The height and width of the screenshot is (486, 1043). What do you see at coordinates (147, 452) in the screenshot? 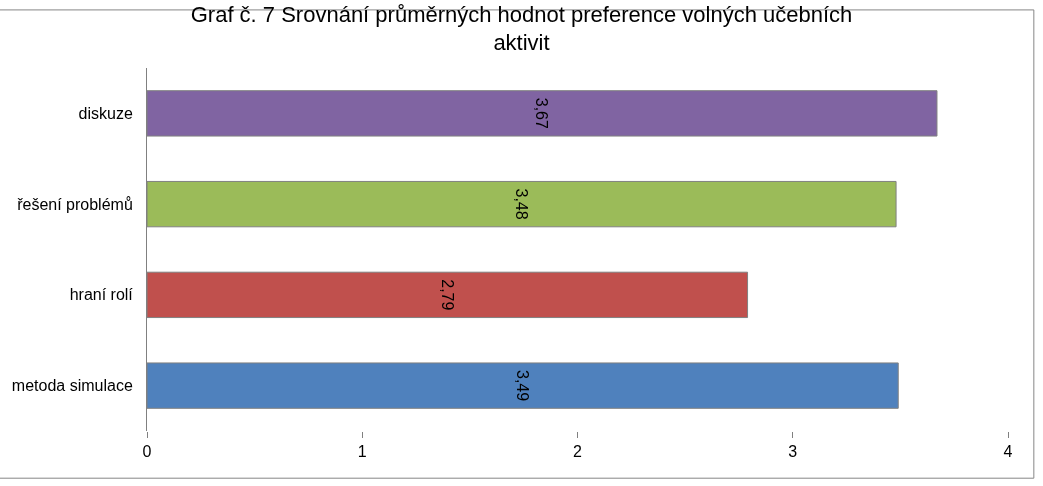
I see `x-tick-label: 0` at bounding box center [147, 452].